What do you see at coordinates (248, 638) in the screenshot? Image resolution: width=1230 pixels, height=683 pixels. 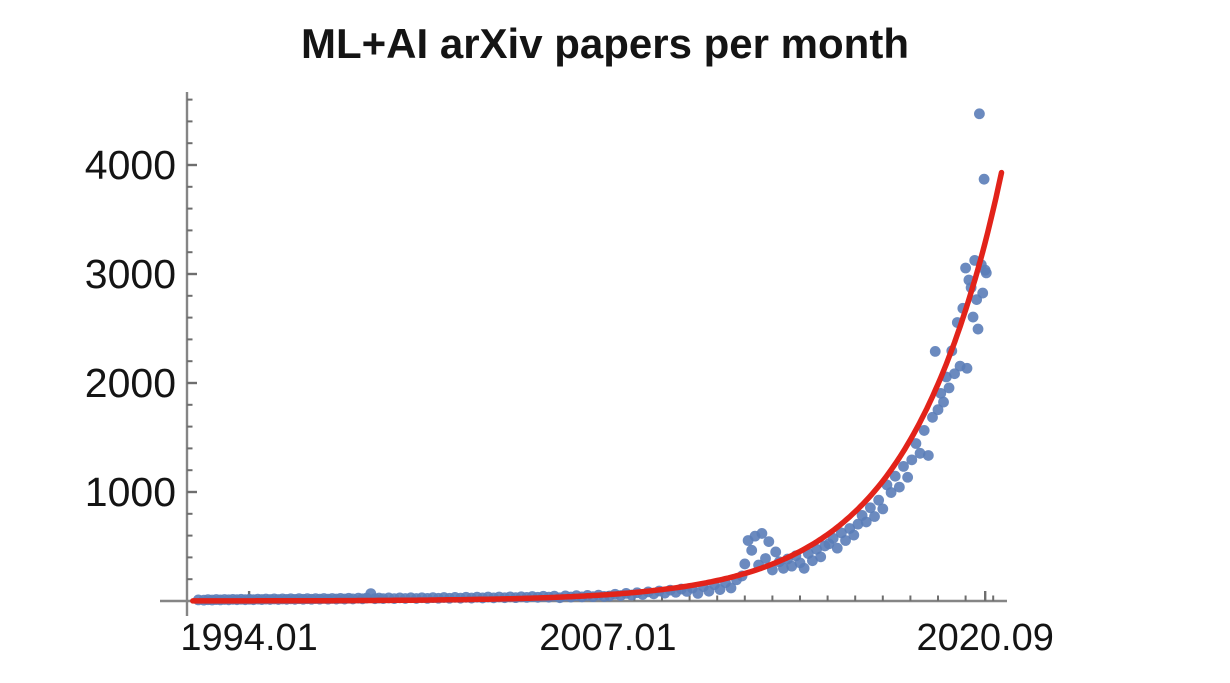 I see `x-tick-label: 1994.01` at bounding box center [248, 638].